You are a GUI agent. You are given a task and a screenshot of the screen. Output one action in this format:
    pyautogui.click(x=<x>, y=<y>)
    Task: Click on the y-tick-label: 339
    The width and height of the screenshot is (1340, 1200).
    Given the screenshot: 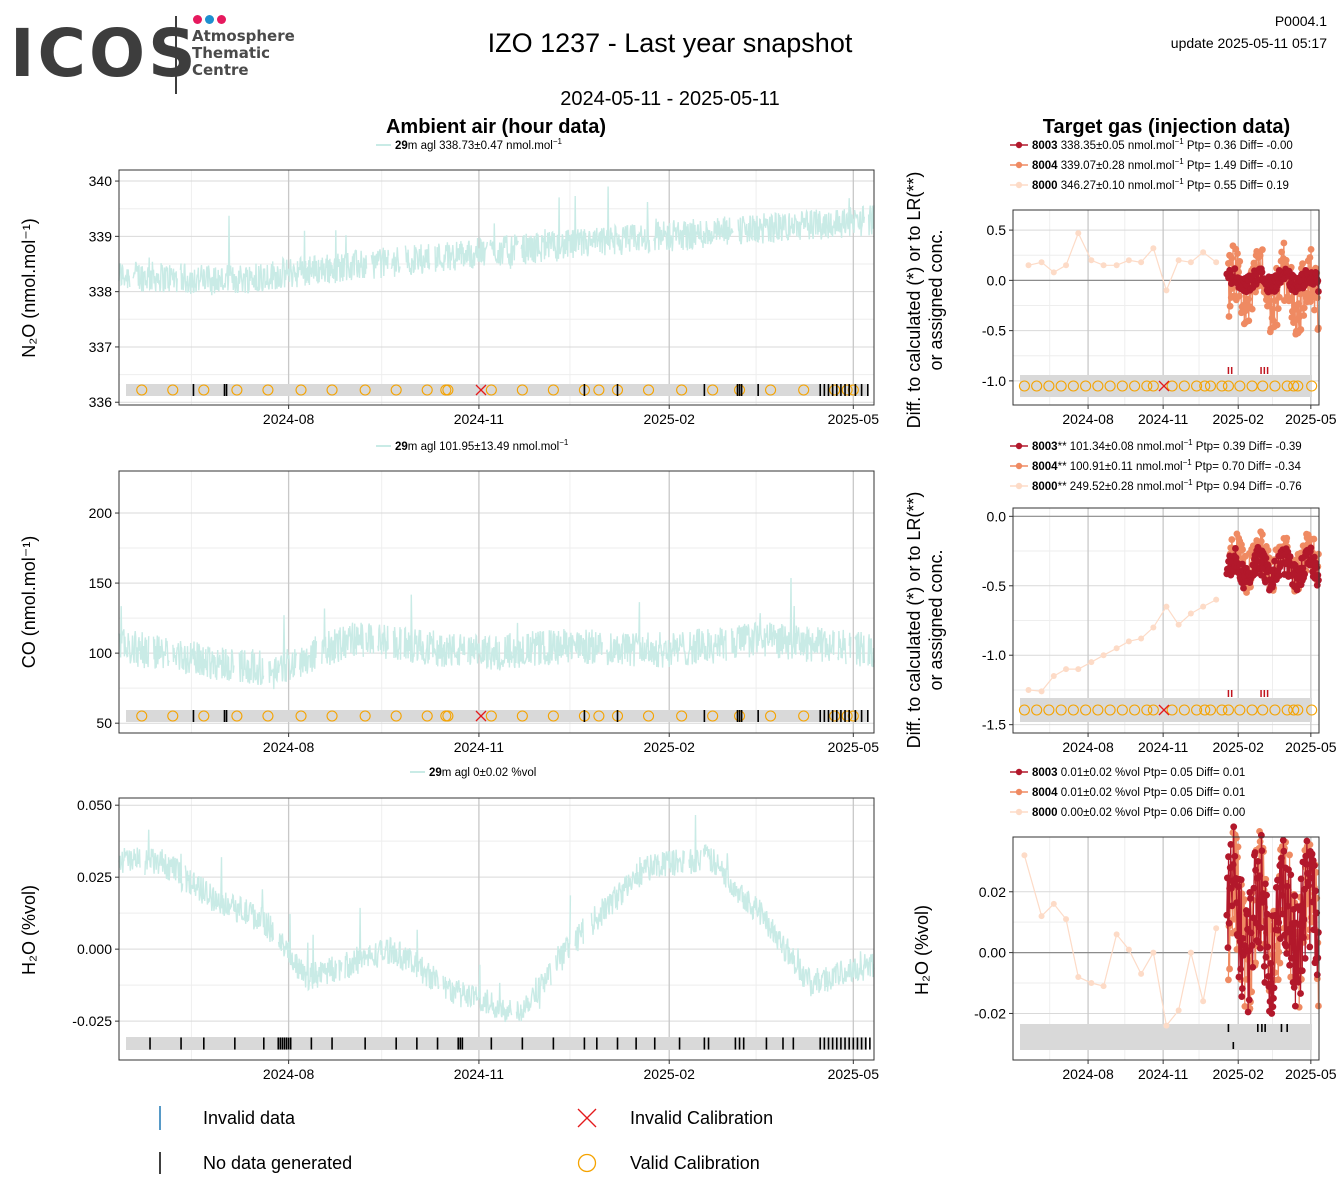 What is the action you would take?
    pyautogui.click(x=101, y=236)
    